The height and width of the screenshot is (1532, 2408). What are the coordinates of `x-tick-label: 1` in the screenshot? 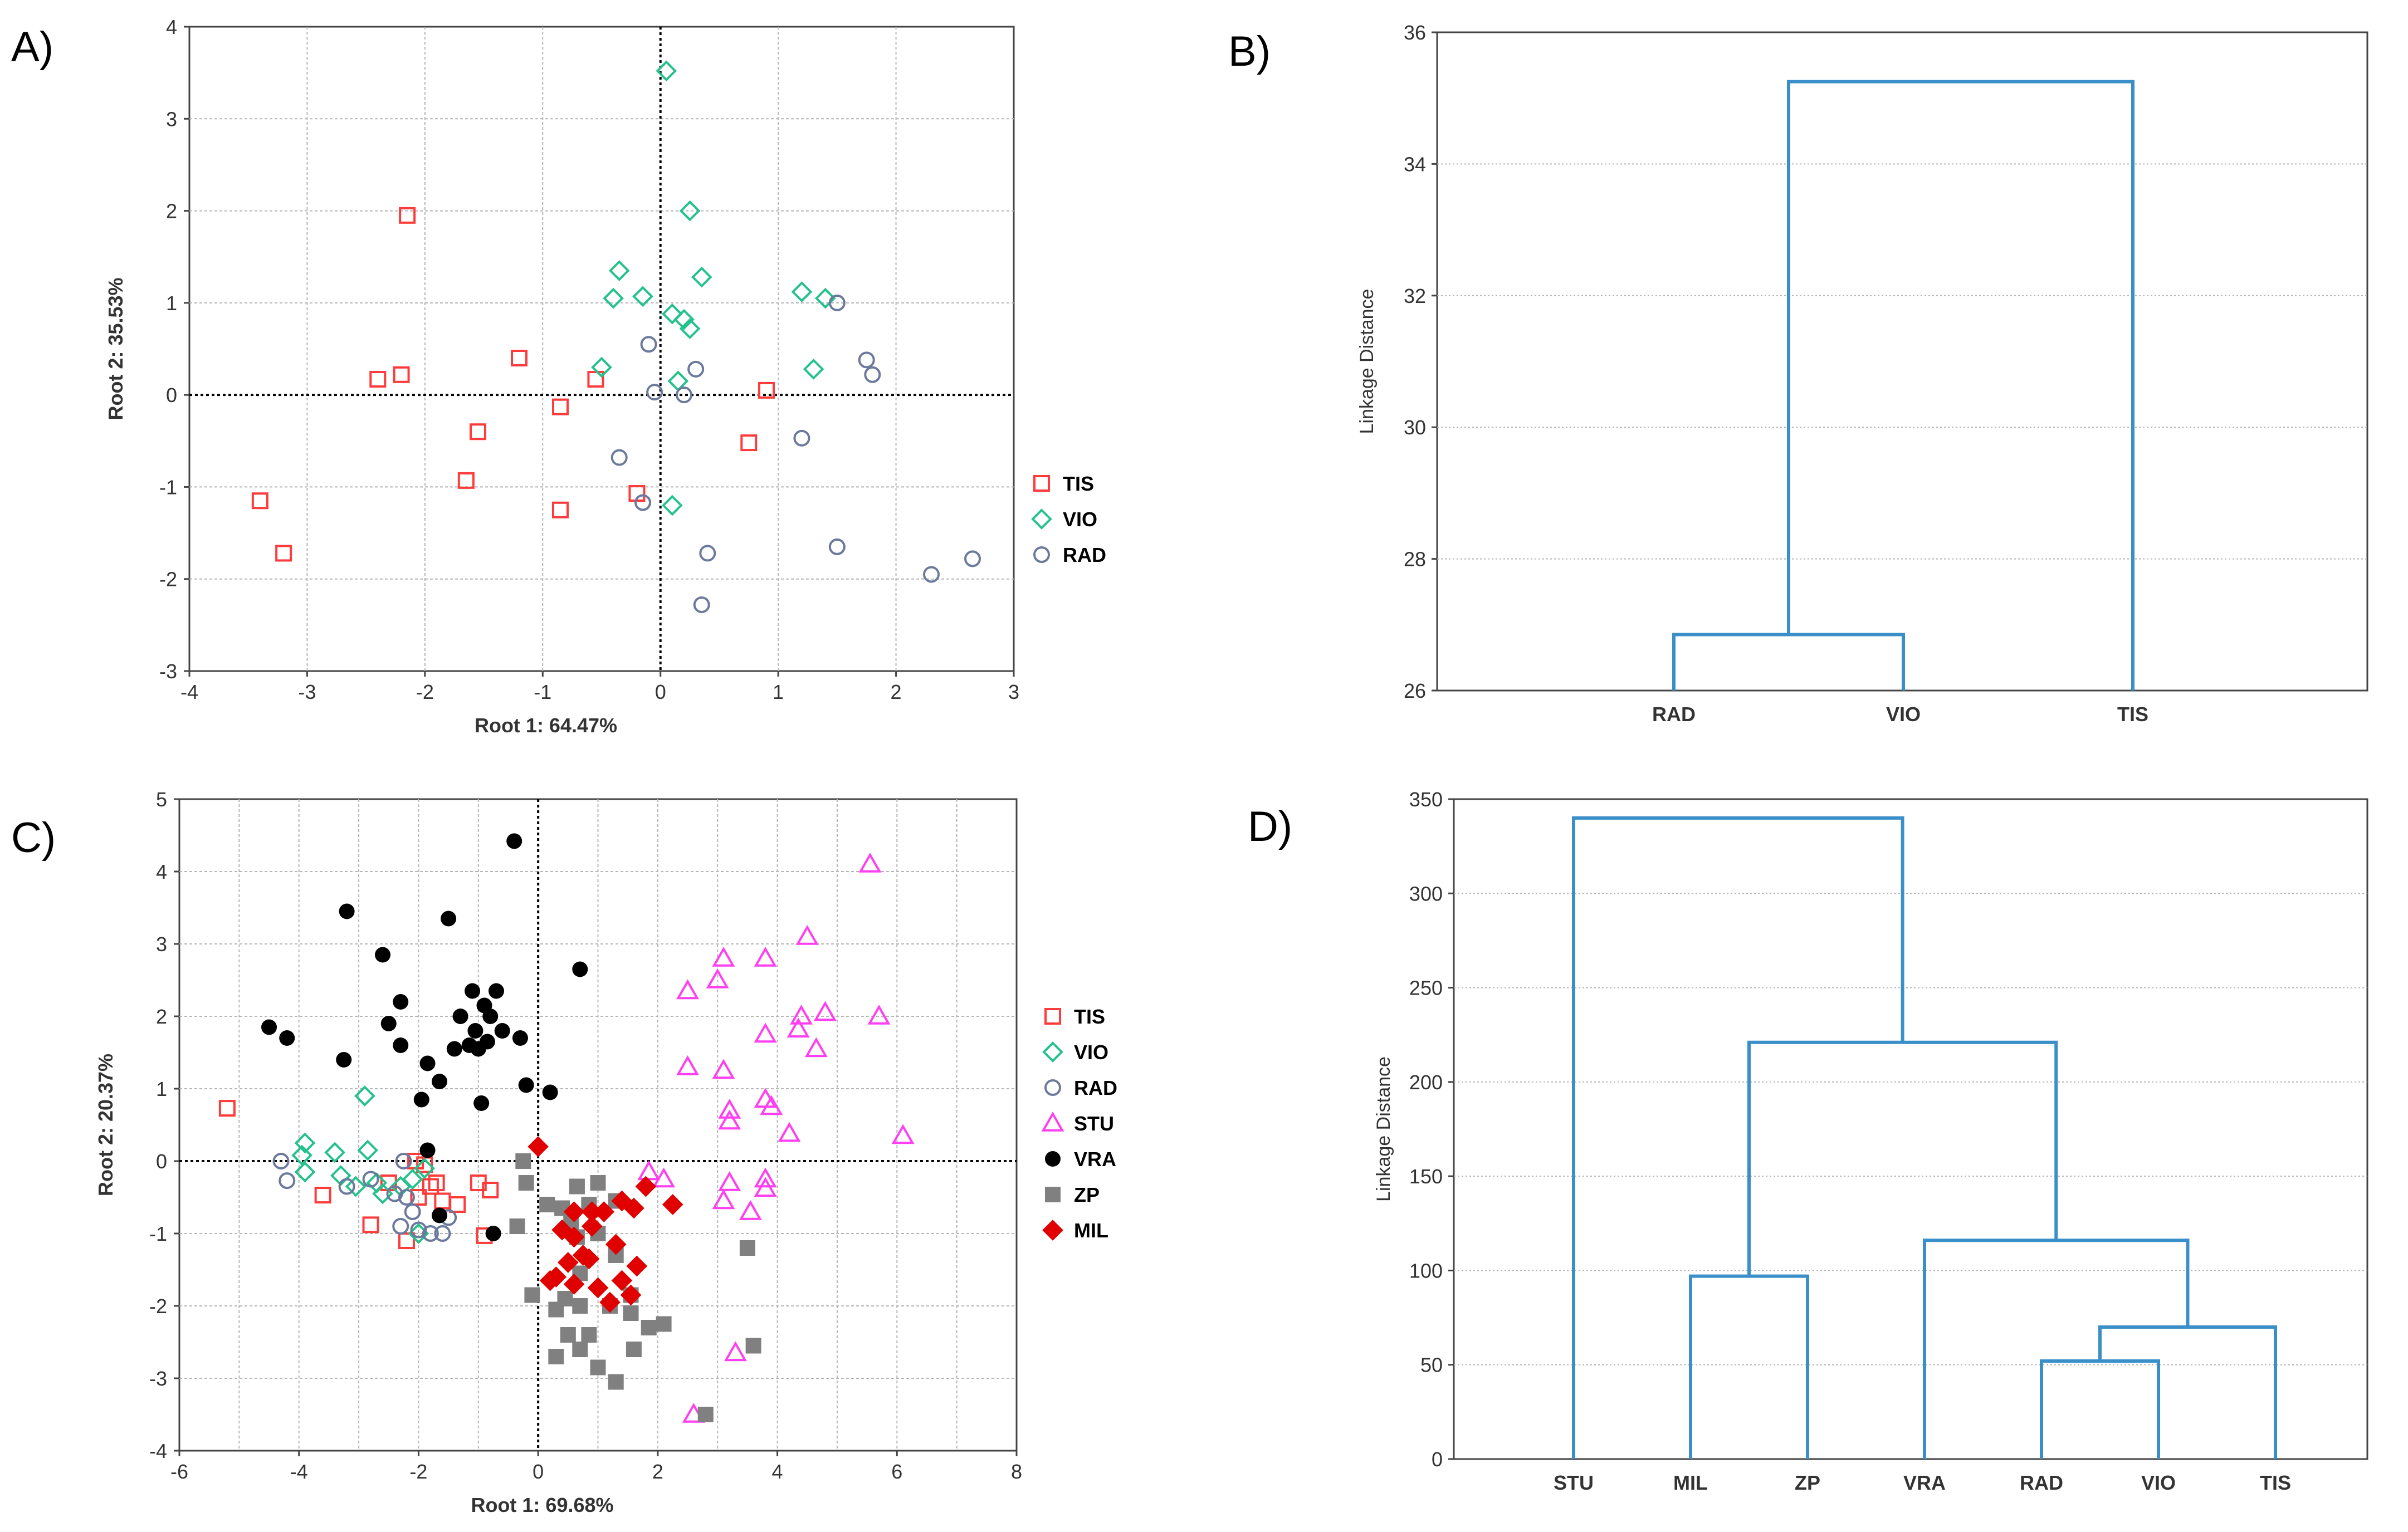 It's located at (778, 692).